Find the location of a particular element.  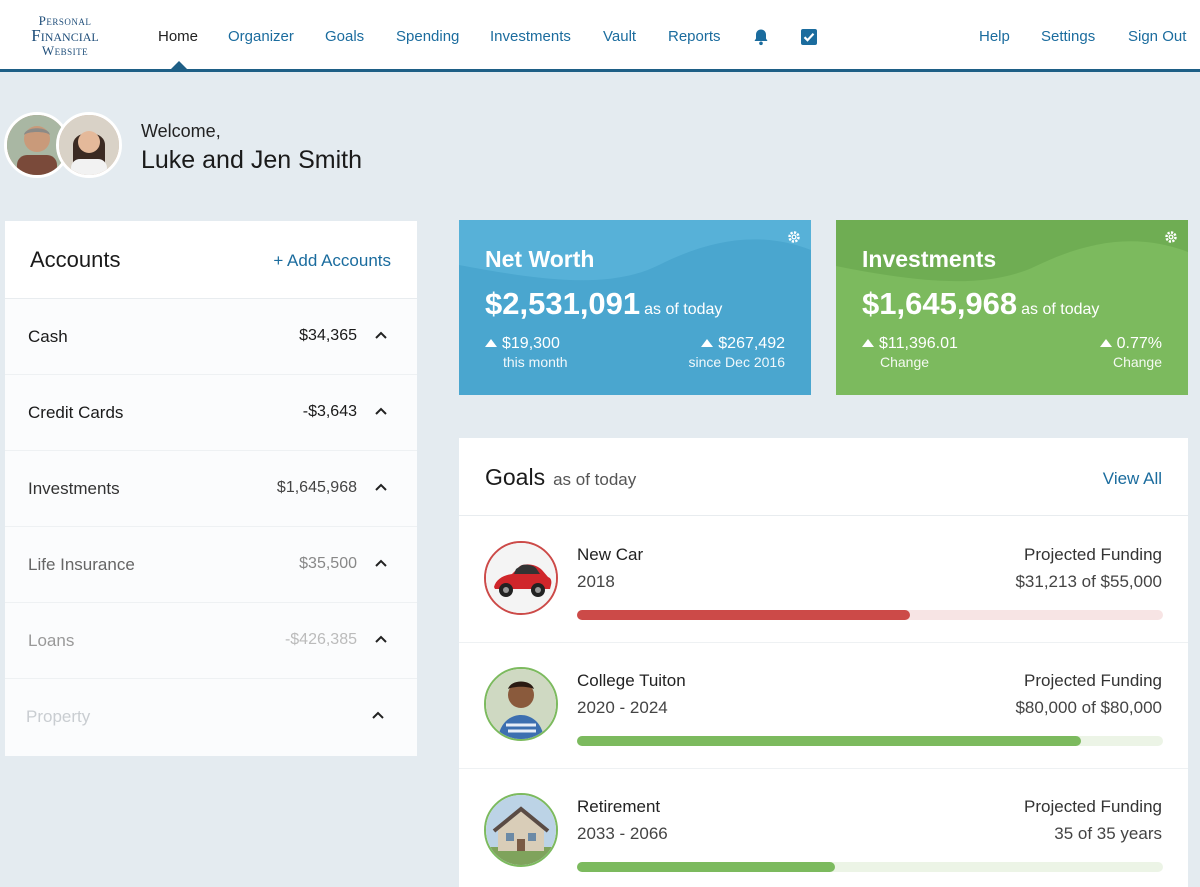

goal-years: 2033 - 2066 is located at coordinates (622, 833).